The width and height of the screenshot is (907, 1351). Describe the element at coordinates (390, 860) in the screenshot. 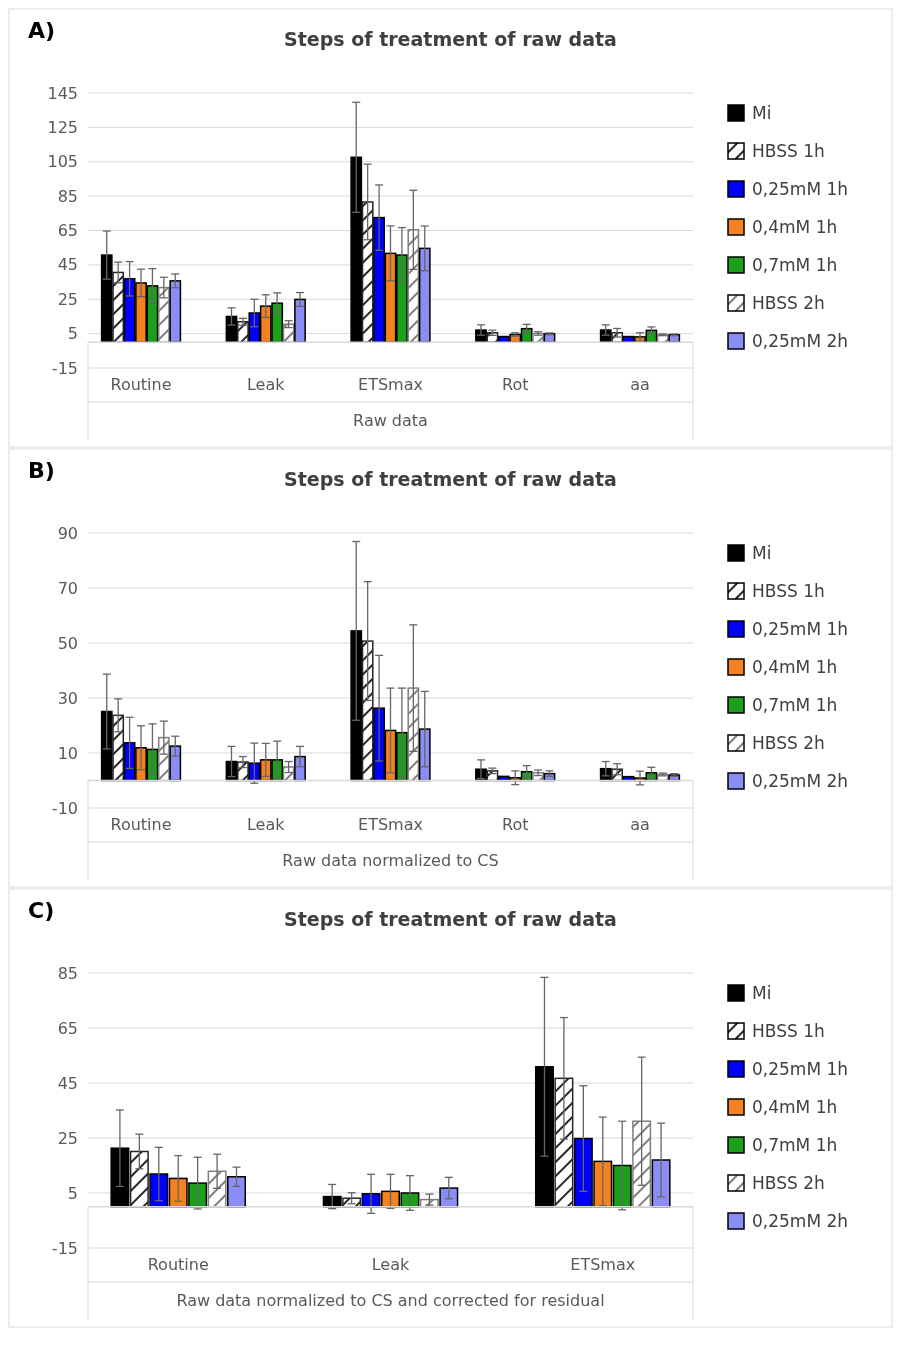

I see `x-axis-title: Raw data normalized to CS` at that location.